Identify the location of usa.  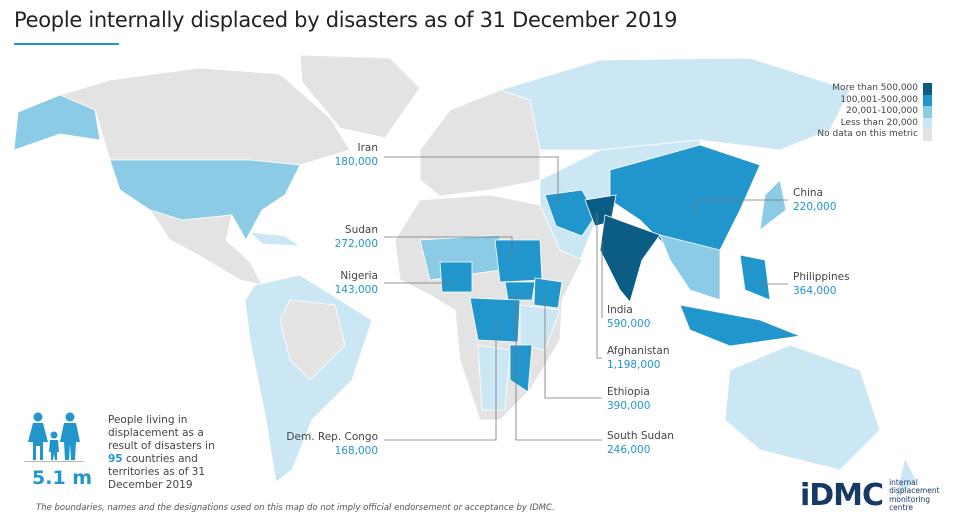
(205, 200).